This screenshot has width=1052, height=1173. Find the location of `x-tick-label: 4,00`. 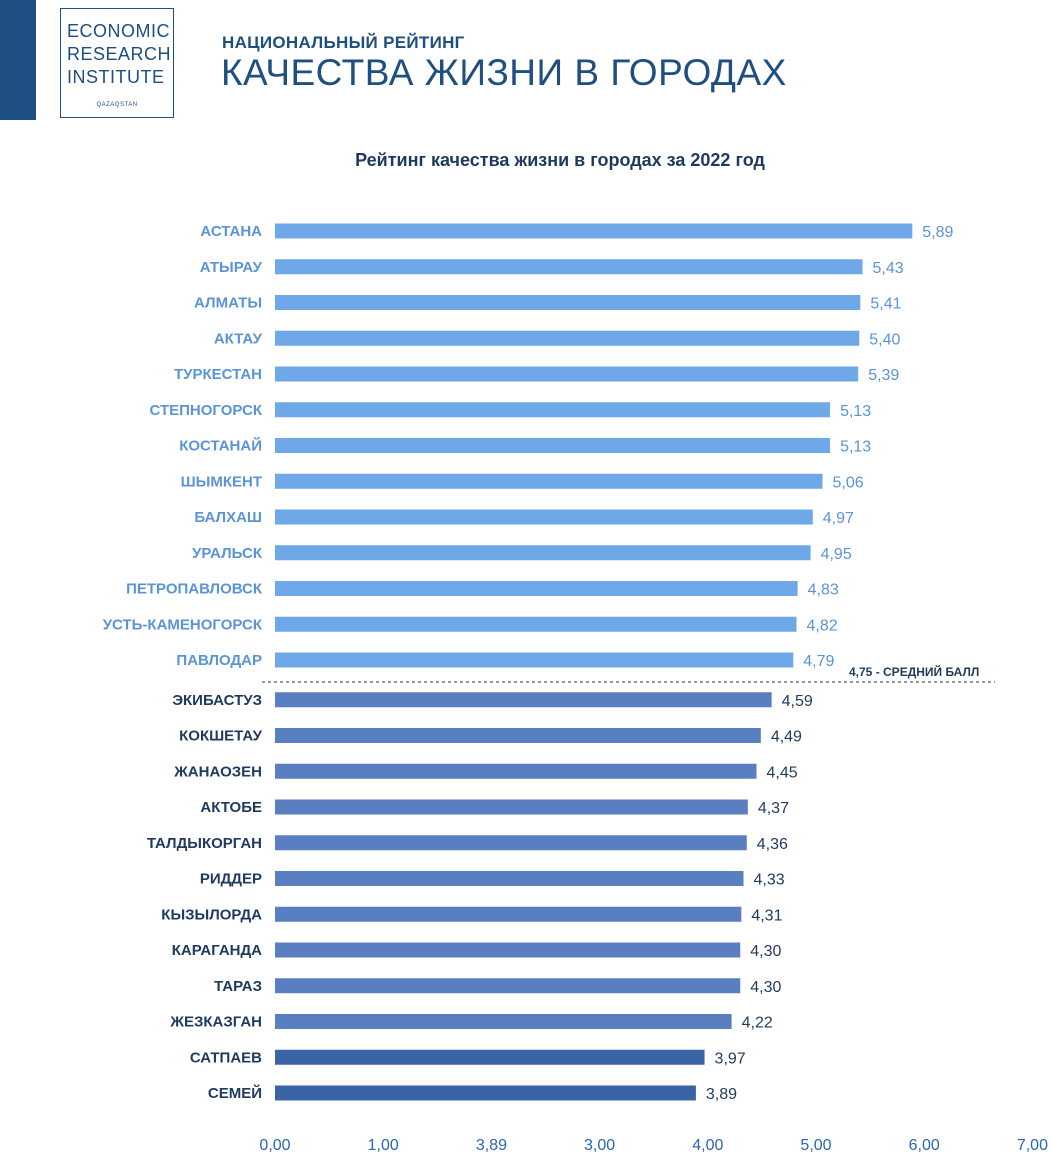

x-tick-label: 4,00 is located at coordinates (707, 1145).